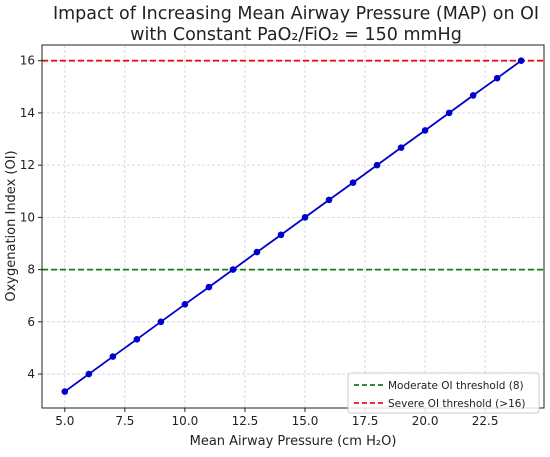 This screenshot has width=550, height=457. Describe the element at coordinates (277, 418) in the screenshot. I see `x-axis-ticks: 5.0 7.5 10.0 12.5 15.0 17.5 20.0 22.5` at that location.